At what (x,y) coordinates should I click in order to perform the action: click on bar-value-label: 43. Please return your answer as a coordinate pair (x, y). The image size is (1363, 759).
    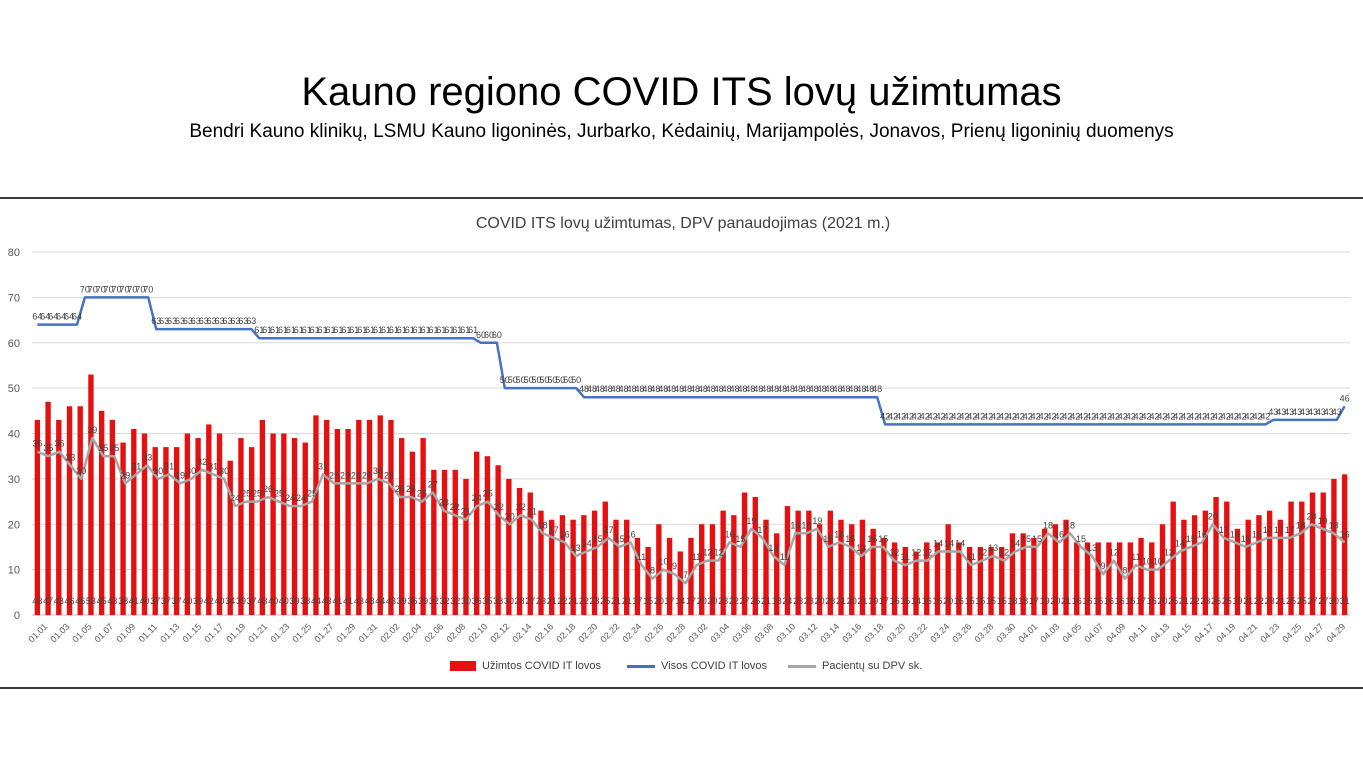
    Looking at the image, I should click on (359, 601).